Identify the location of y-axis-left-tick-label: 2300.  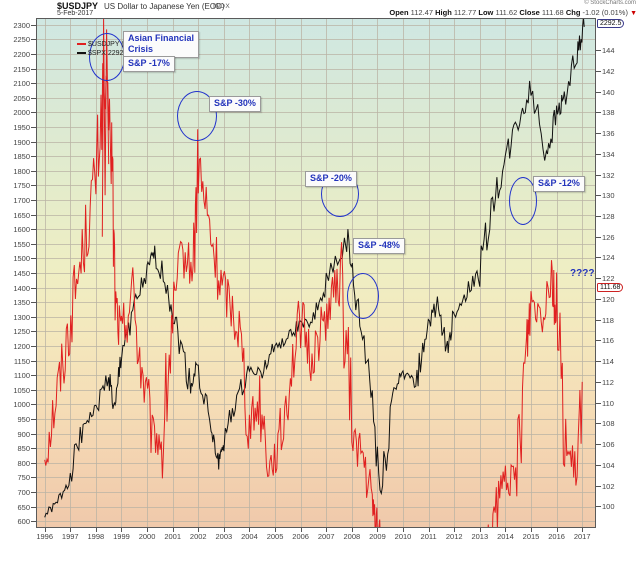
(21, 25).